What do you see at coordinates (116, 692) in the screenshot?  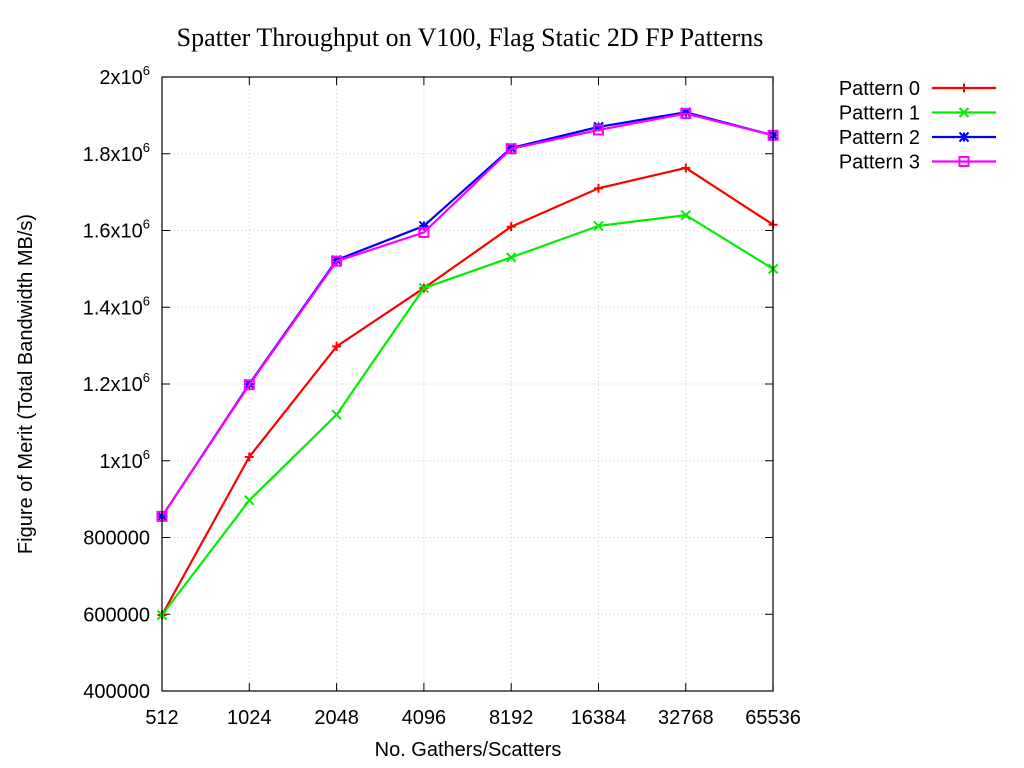 I see `y-tick-label: 400000` at bounding box center [116, 692].